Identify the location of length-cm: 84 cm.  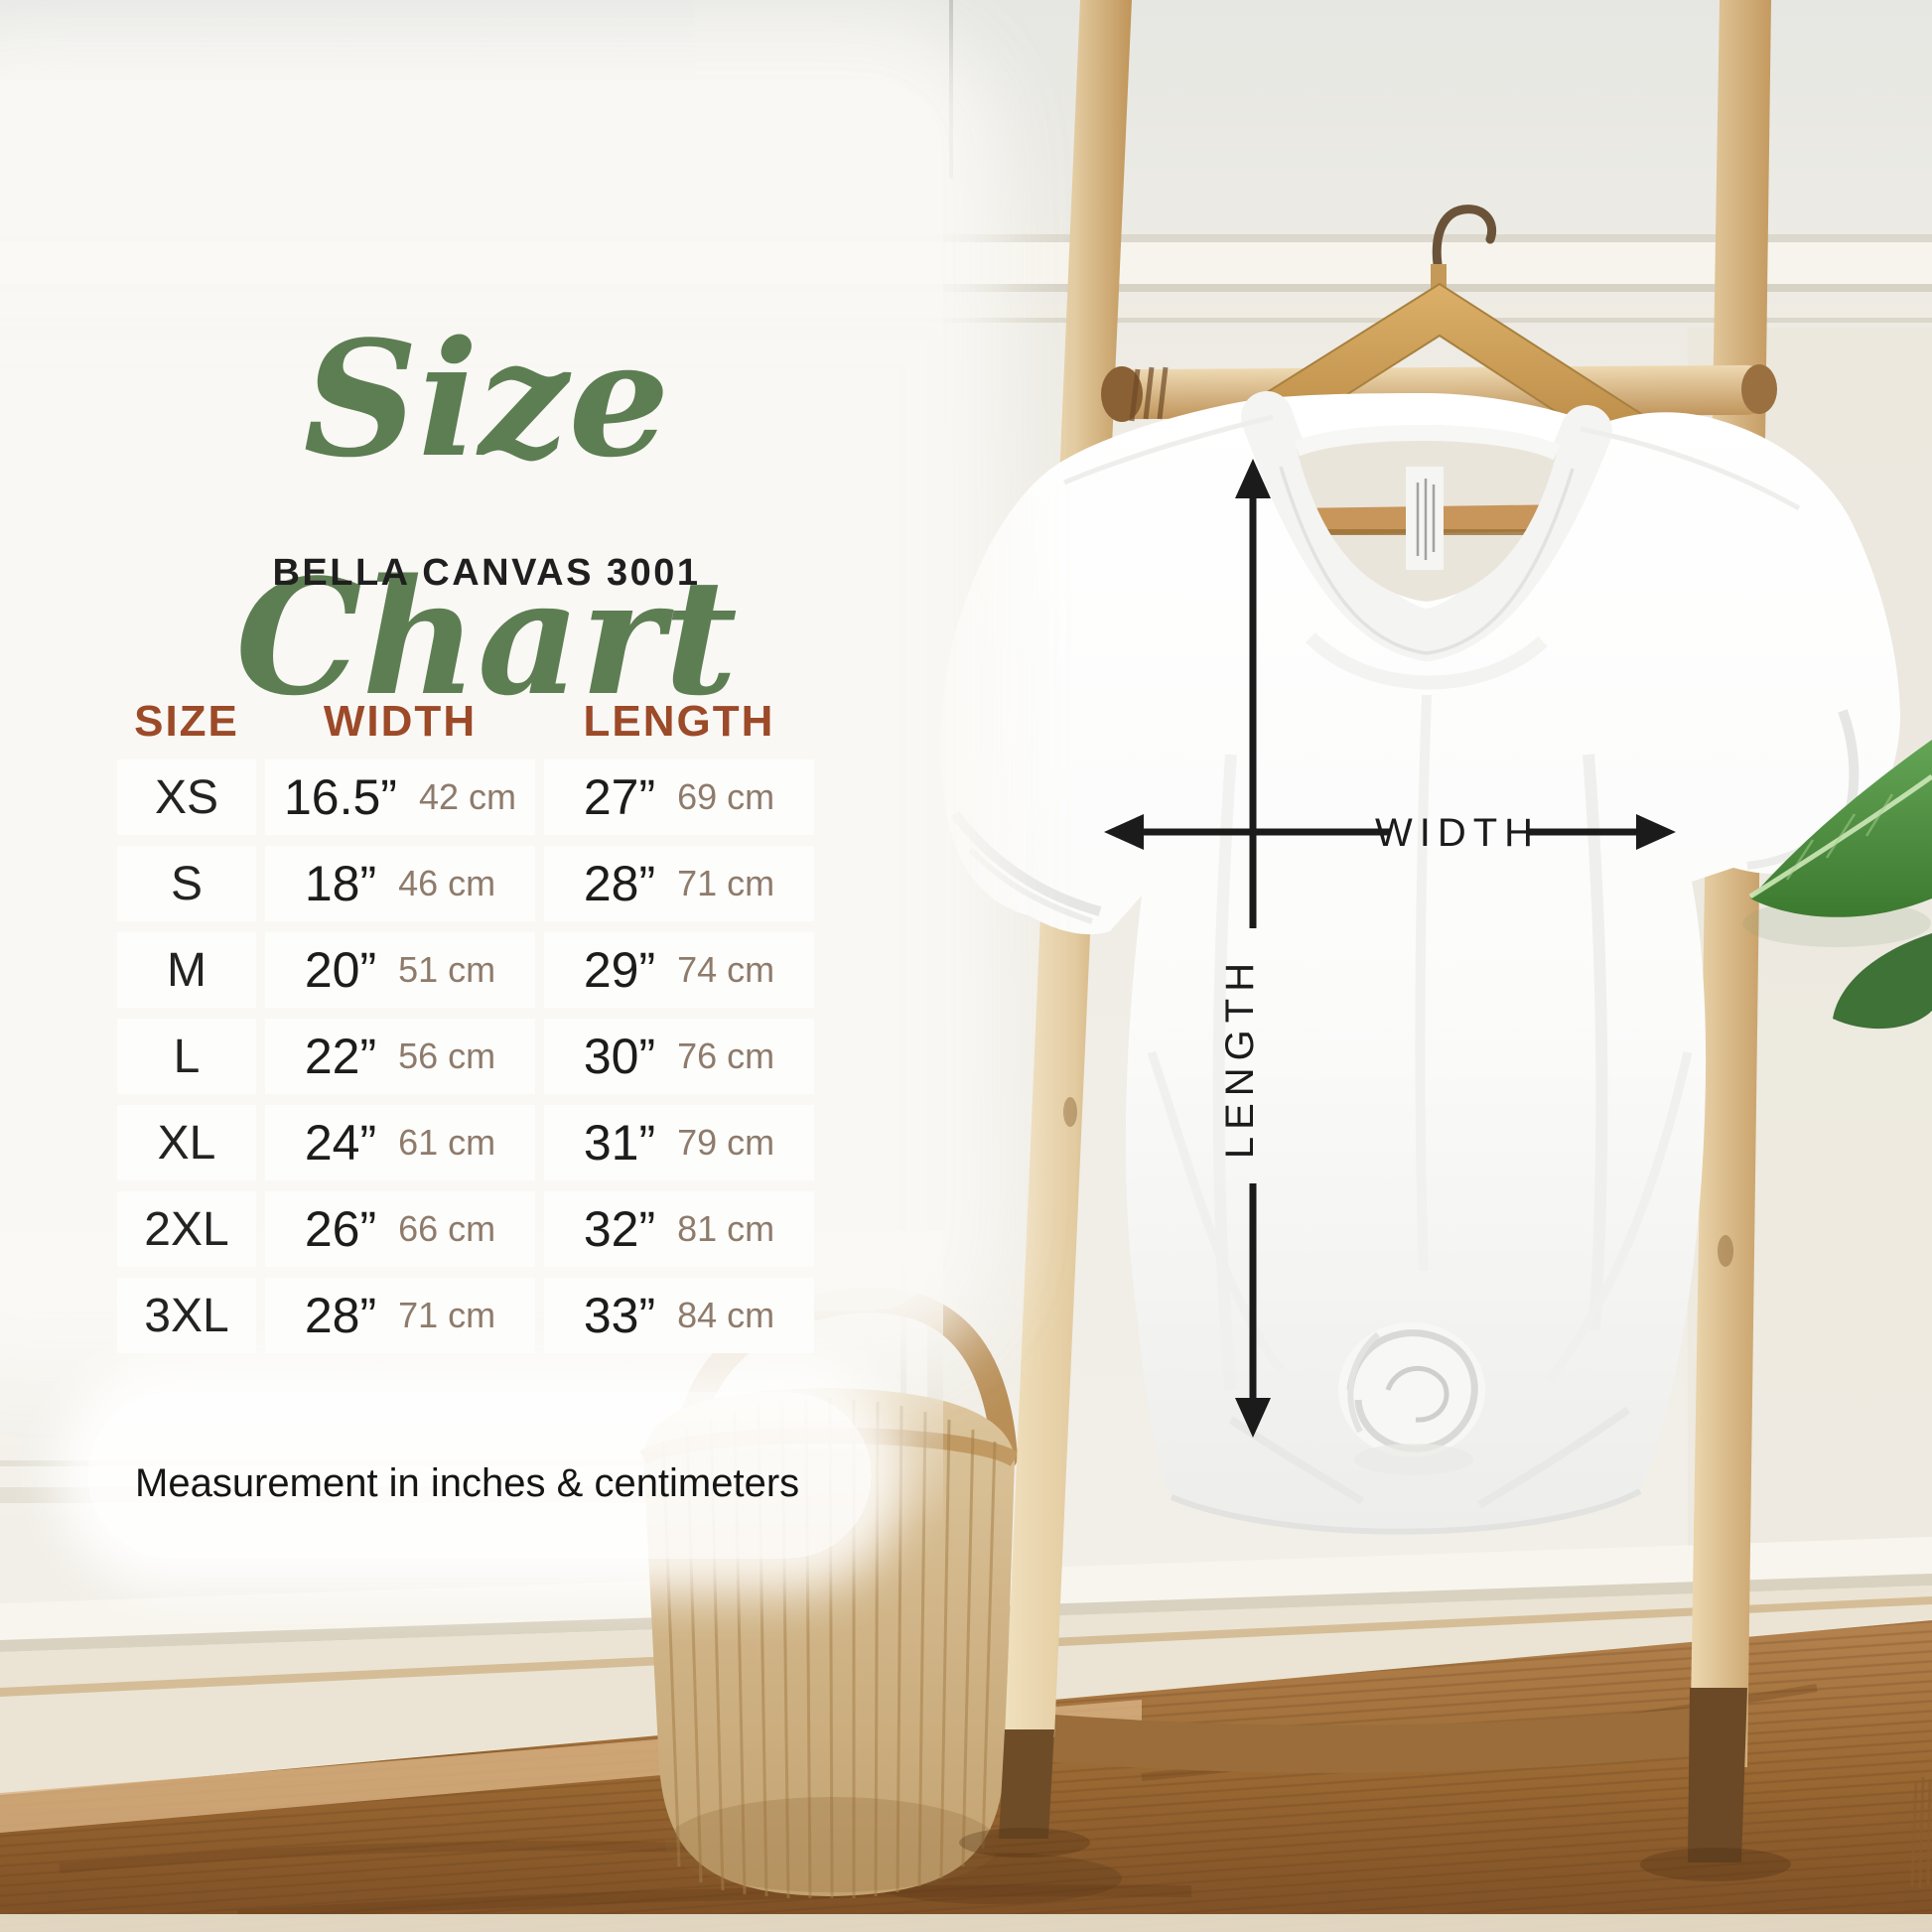
(726, 1315).